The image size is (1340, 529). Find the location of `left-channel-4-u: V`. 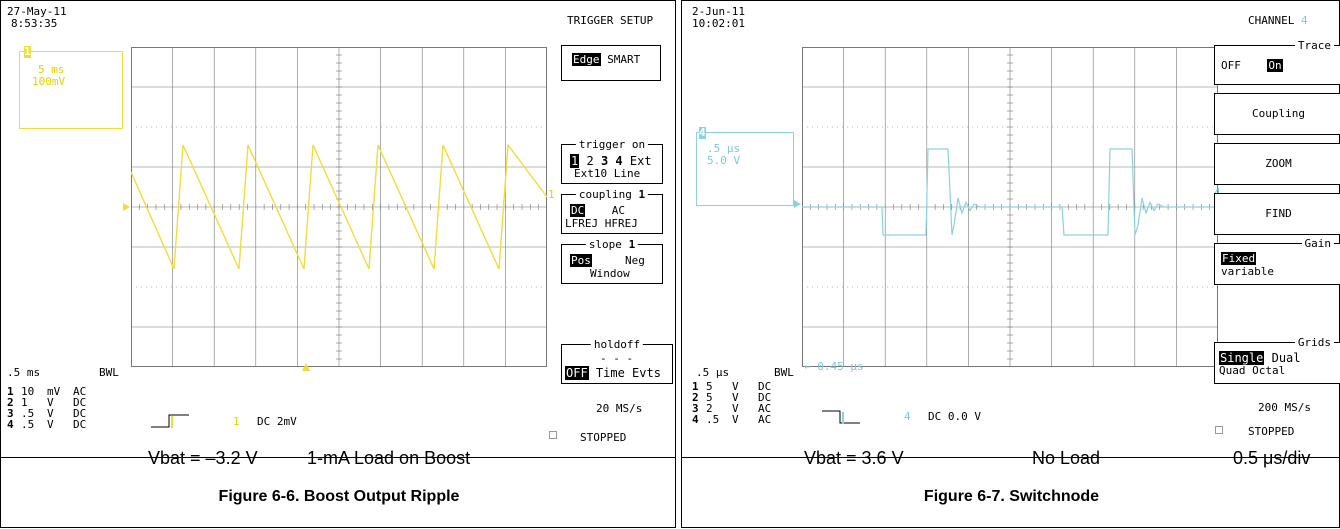

left-channel-4-u: V is located at coordinates (50, 424).